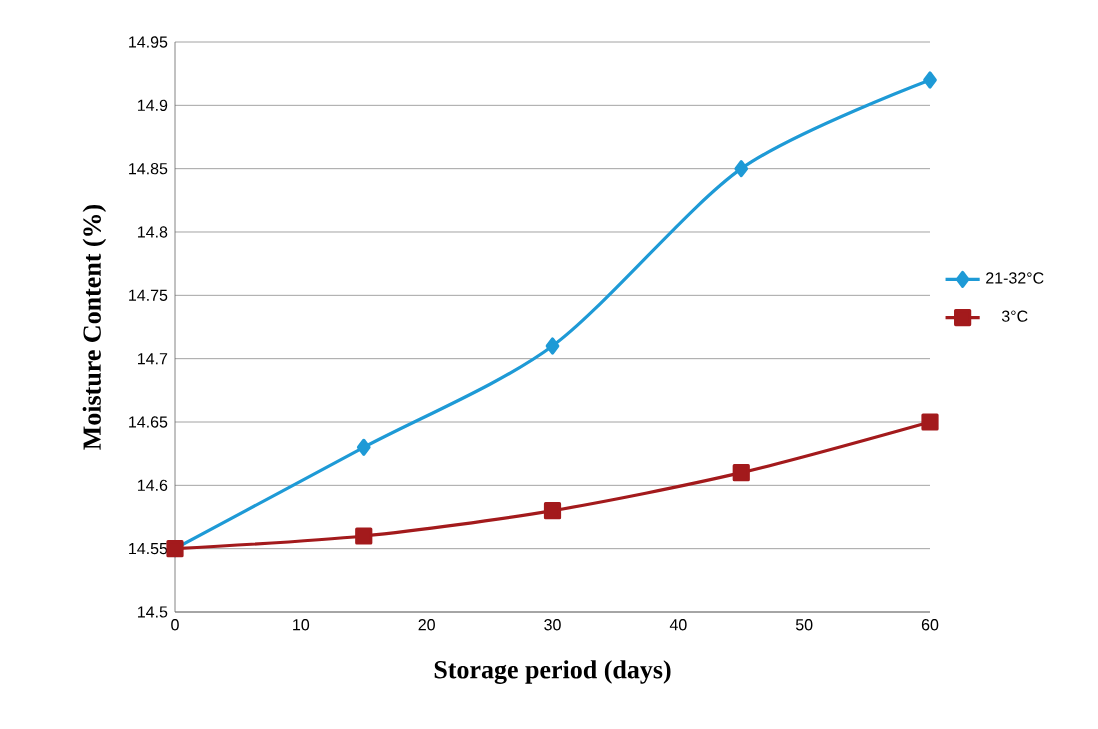 This screenshot has height=729, width=1098. Describe the element at coordinates (94, 327) in the screenshot. I see `y-axis-title: Moisture Content (%)` at that location.